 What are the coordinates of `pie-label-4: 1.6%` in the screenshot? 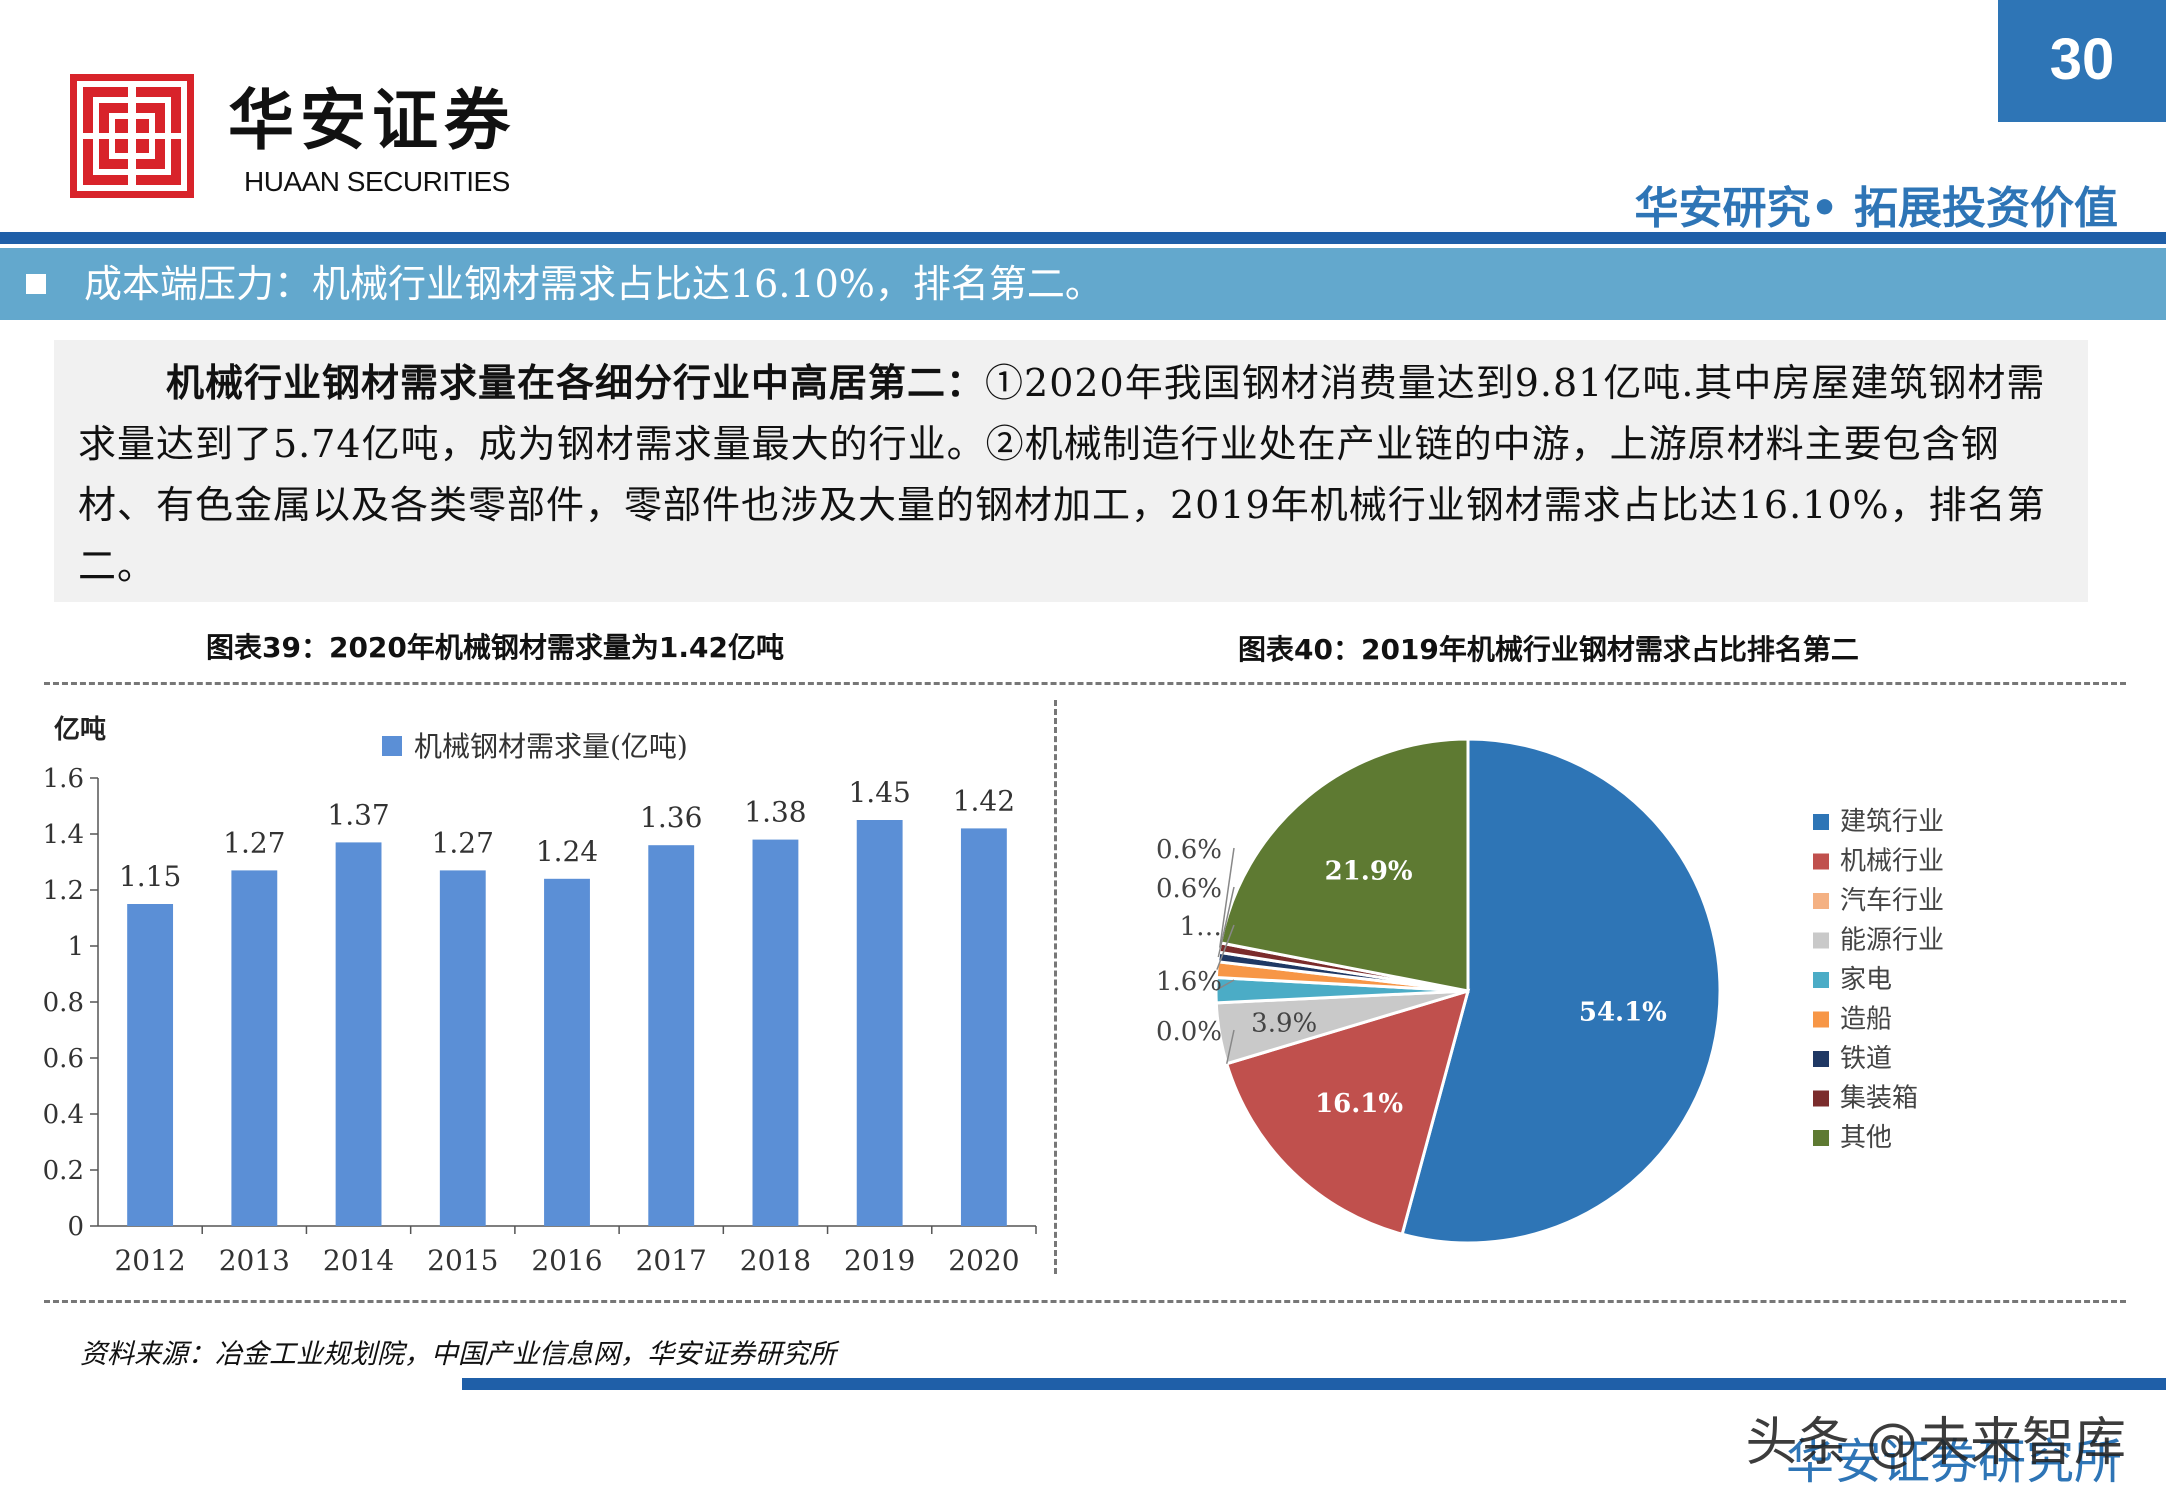 It's located at (1189, 982).